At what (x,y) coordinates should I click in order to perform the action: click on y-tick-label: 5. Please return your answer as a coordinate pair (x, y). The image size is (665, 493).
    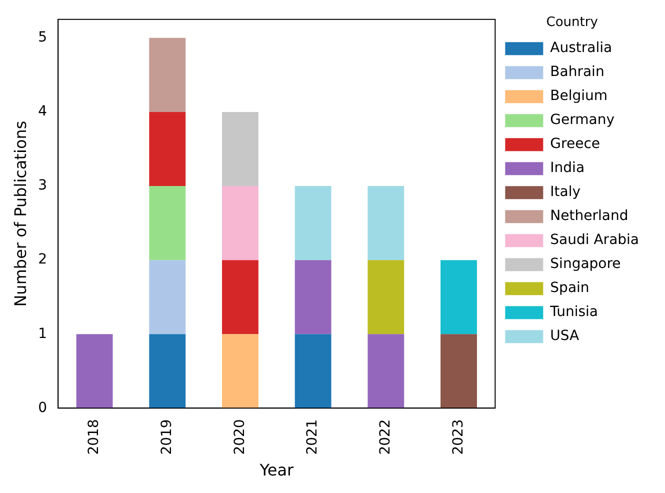
    Looking at the image, I should click on (43, 38).